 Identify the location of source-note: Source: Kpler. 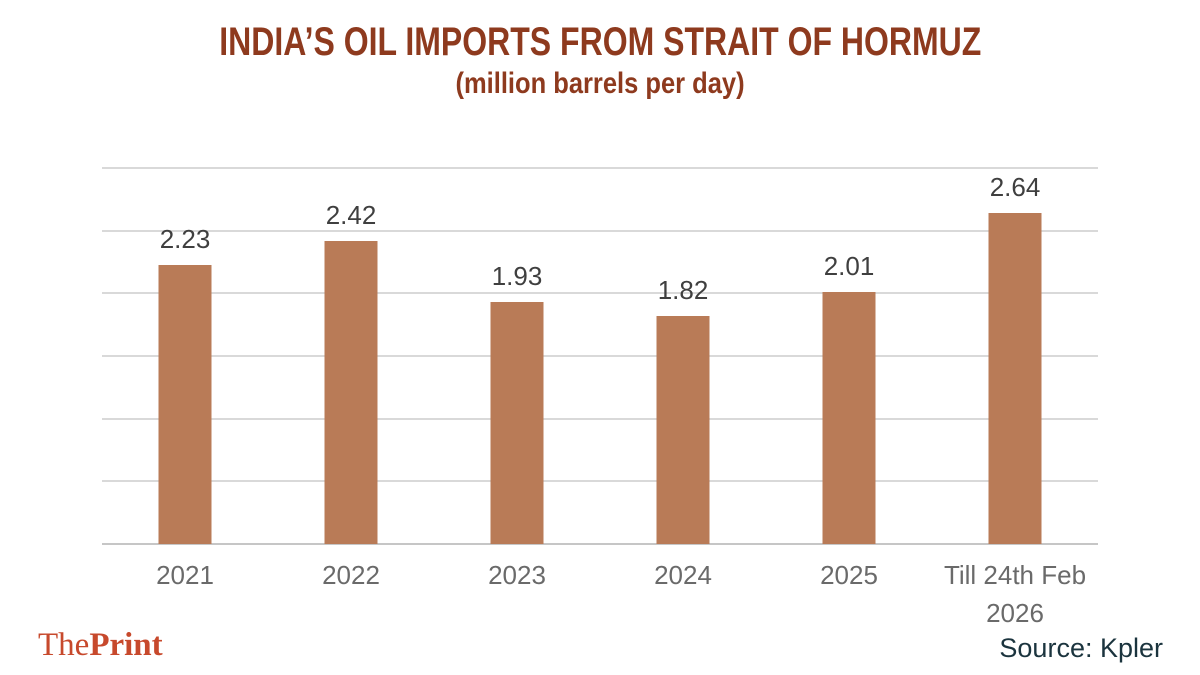
(1081, 648).